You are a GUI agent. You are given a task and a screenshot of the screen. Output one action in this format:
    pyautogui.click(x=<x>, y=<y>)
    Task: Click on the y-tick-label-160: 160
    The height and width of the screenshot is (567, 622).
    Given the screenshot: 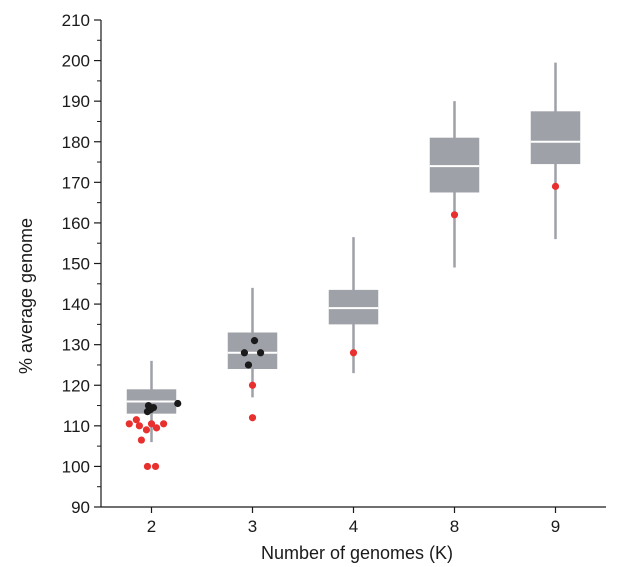 What is the action you would take?
    pyautogui.click(x=76, y=223)
    